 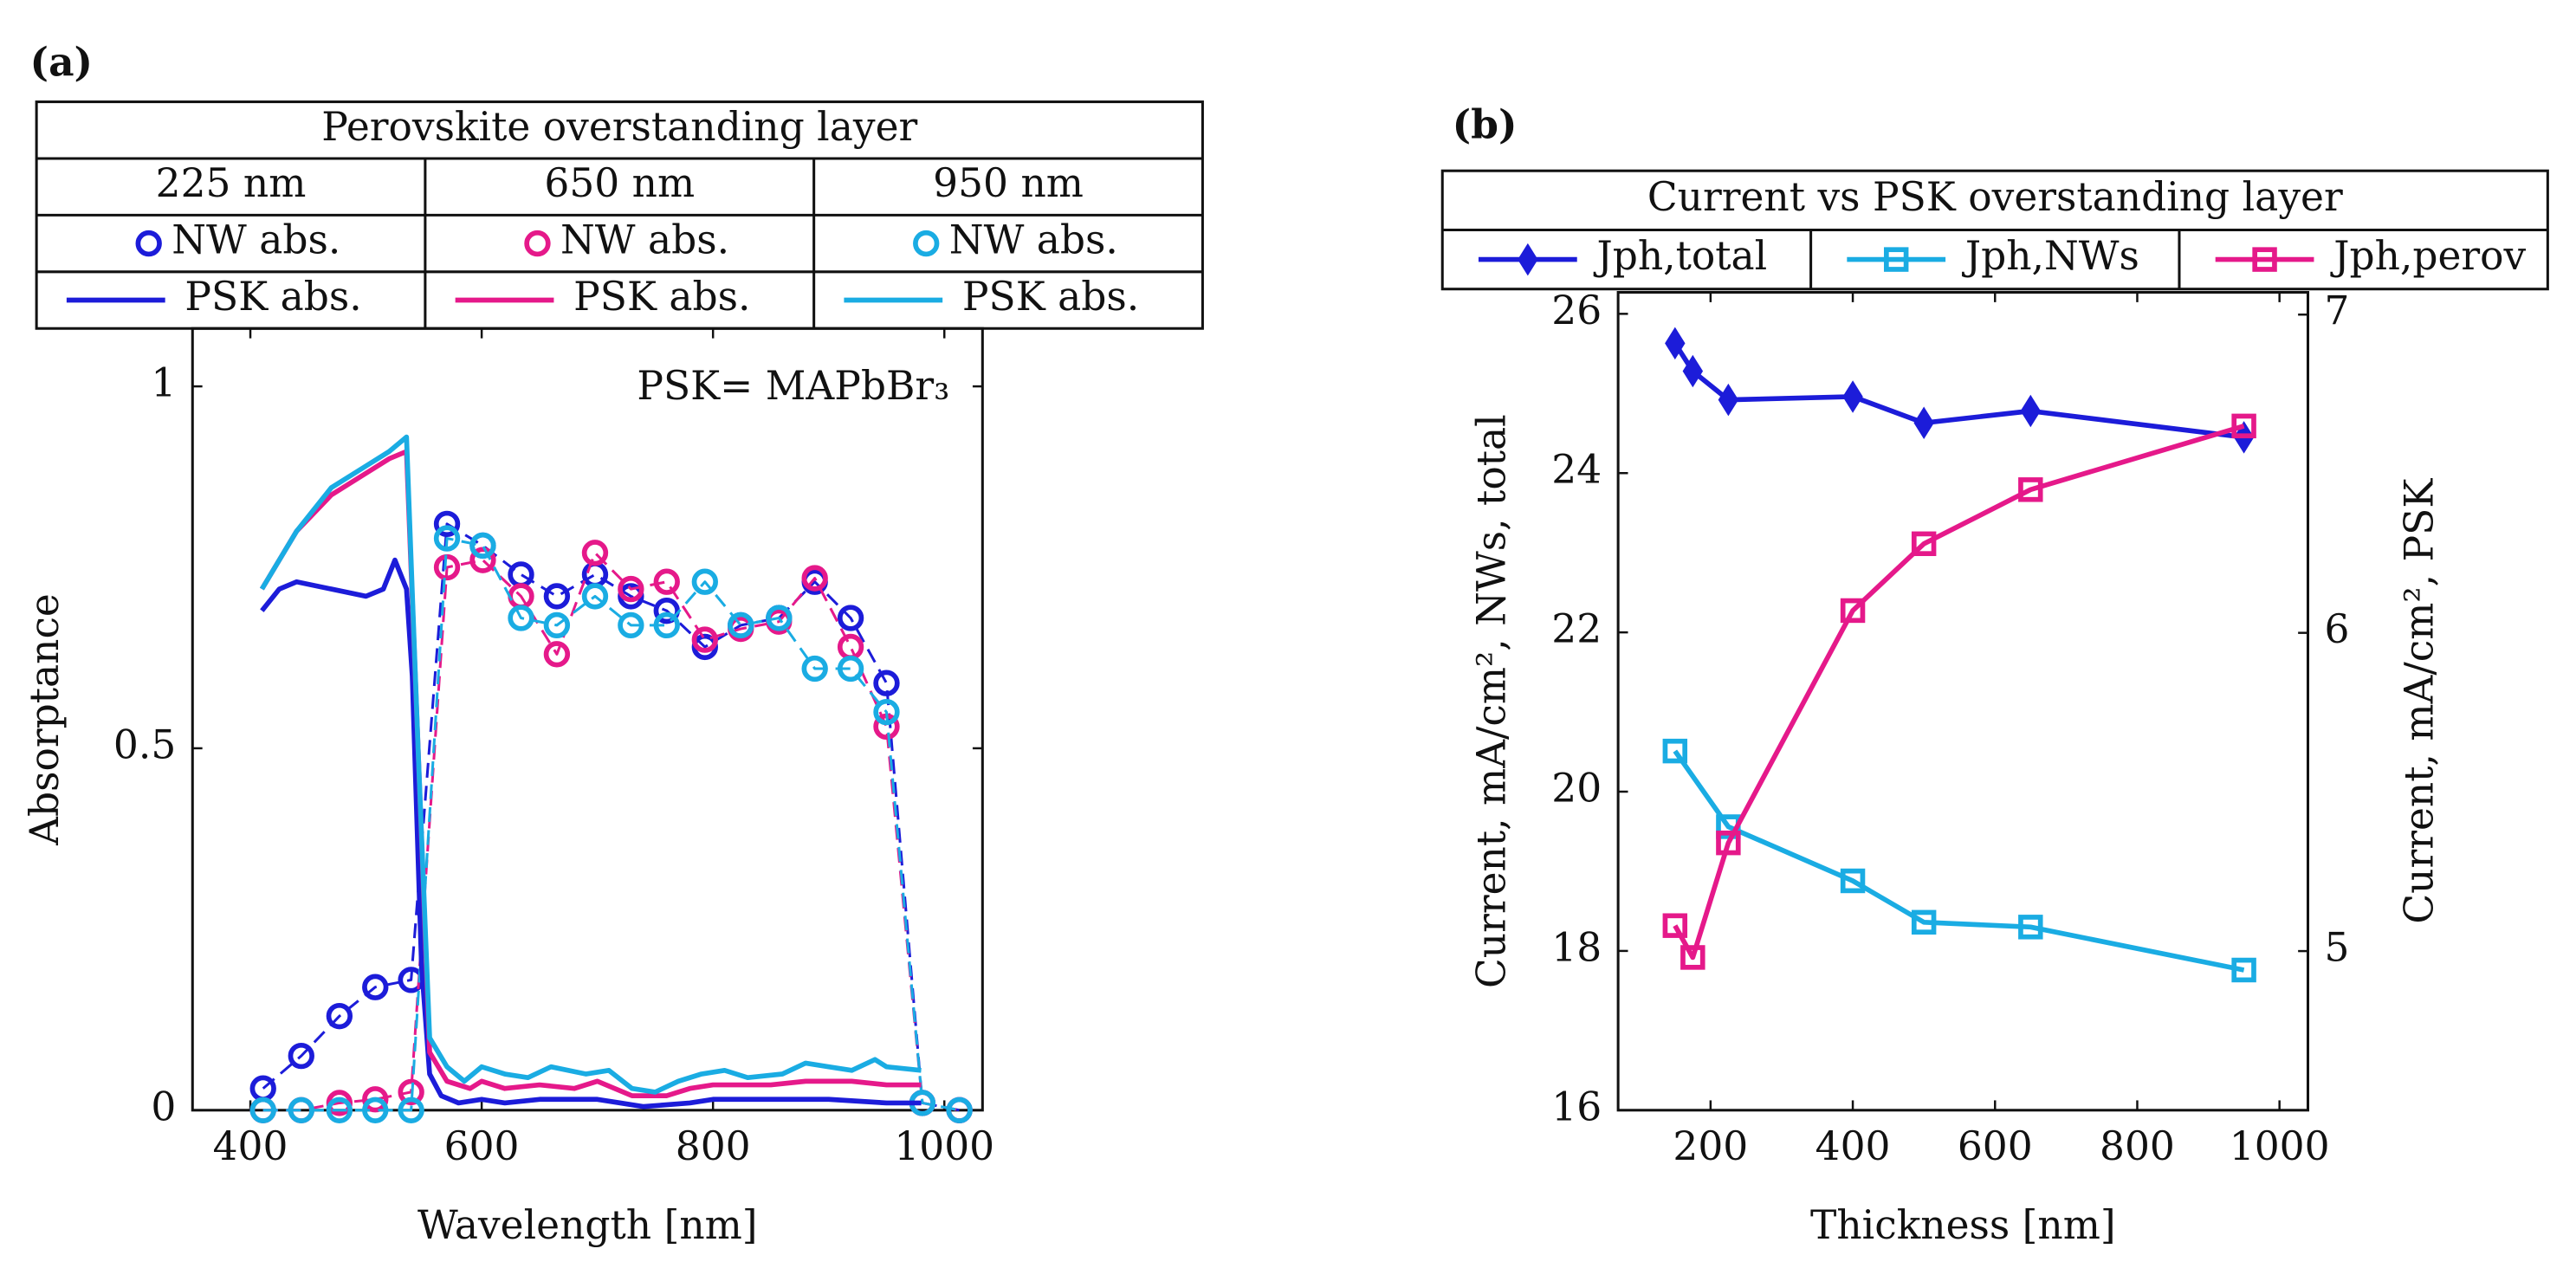 I want to click on x-axis-label: Thickness [nm], so click(x=1963, y=1225).